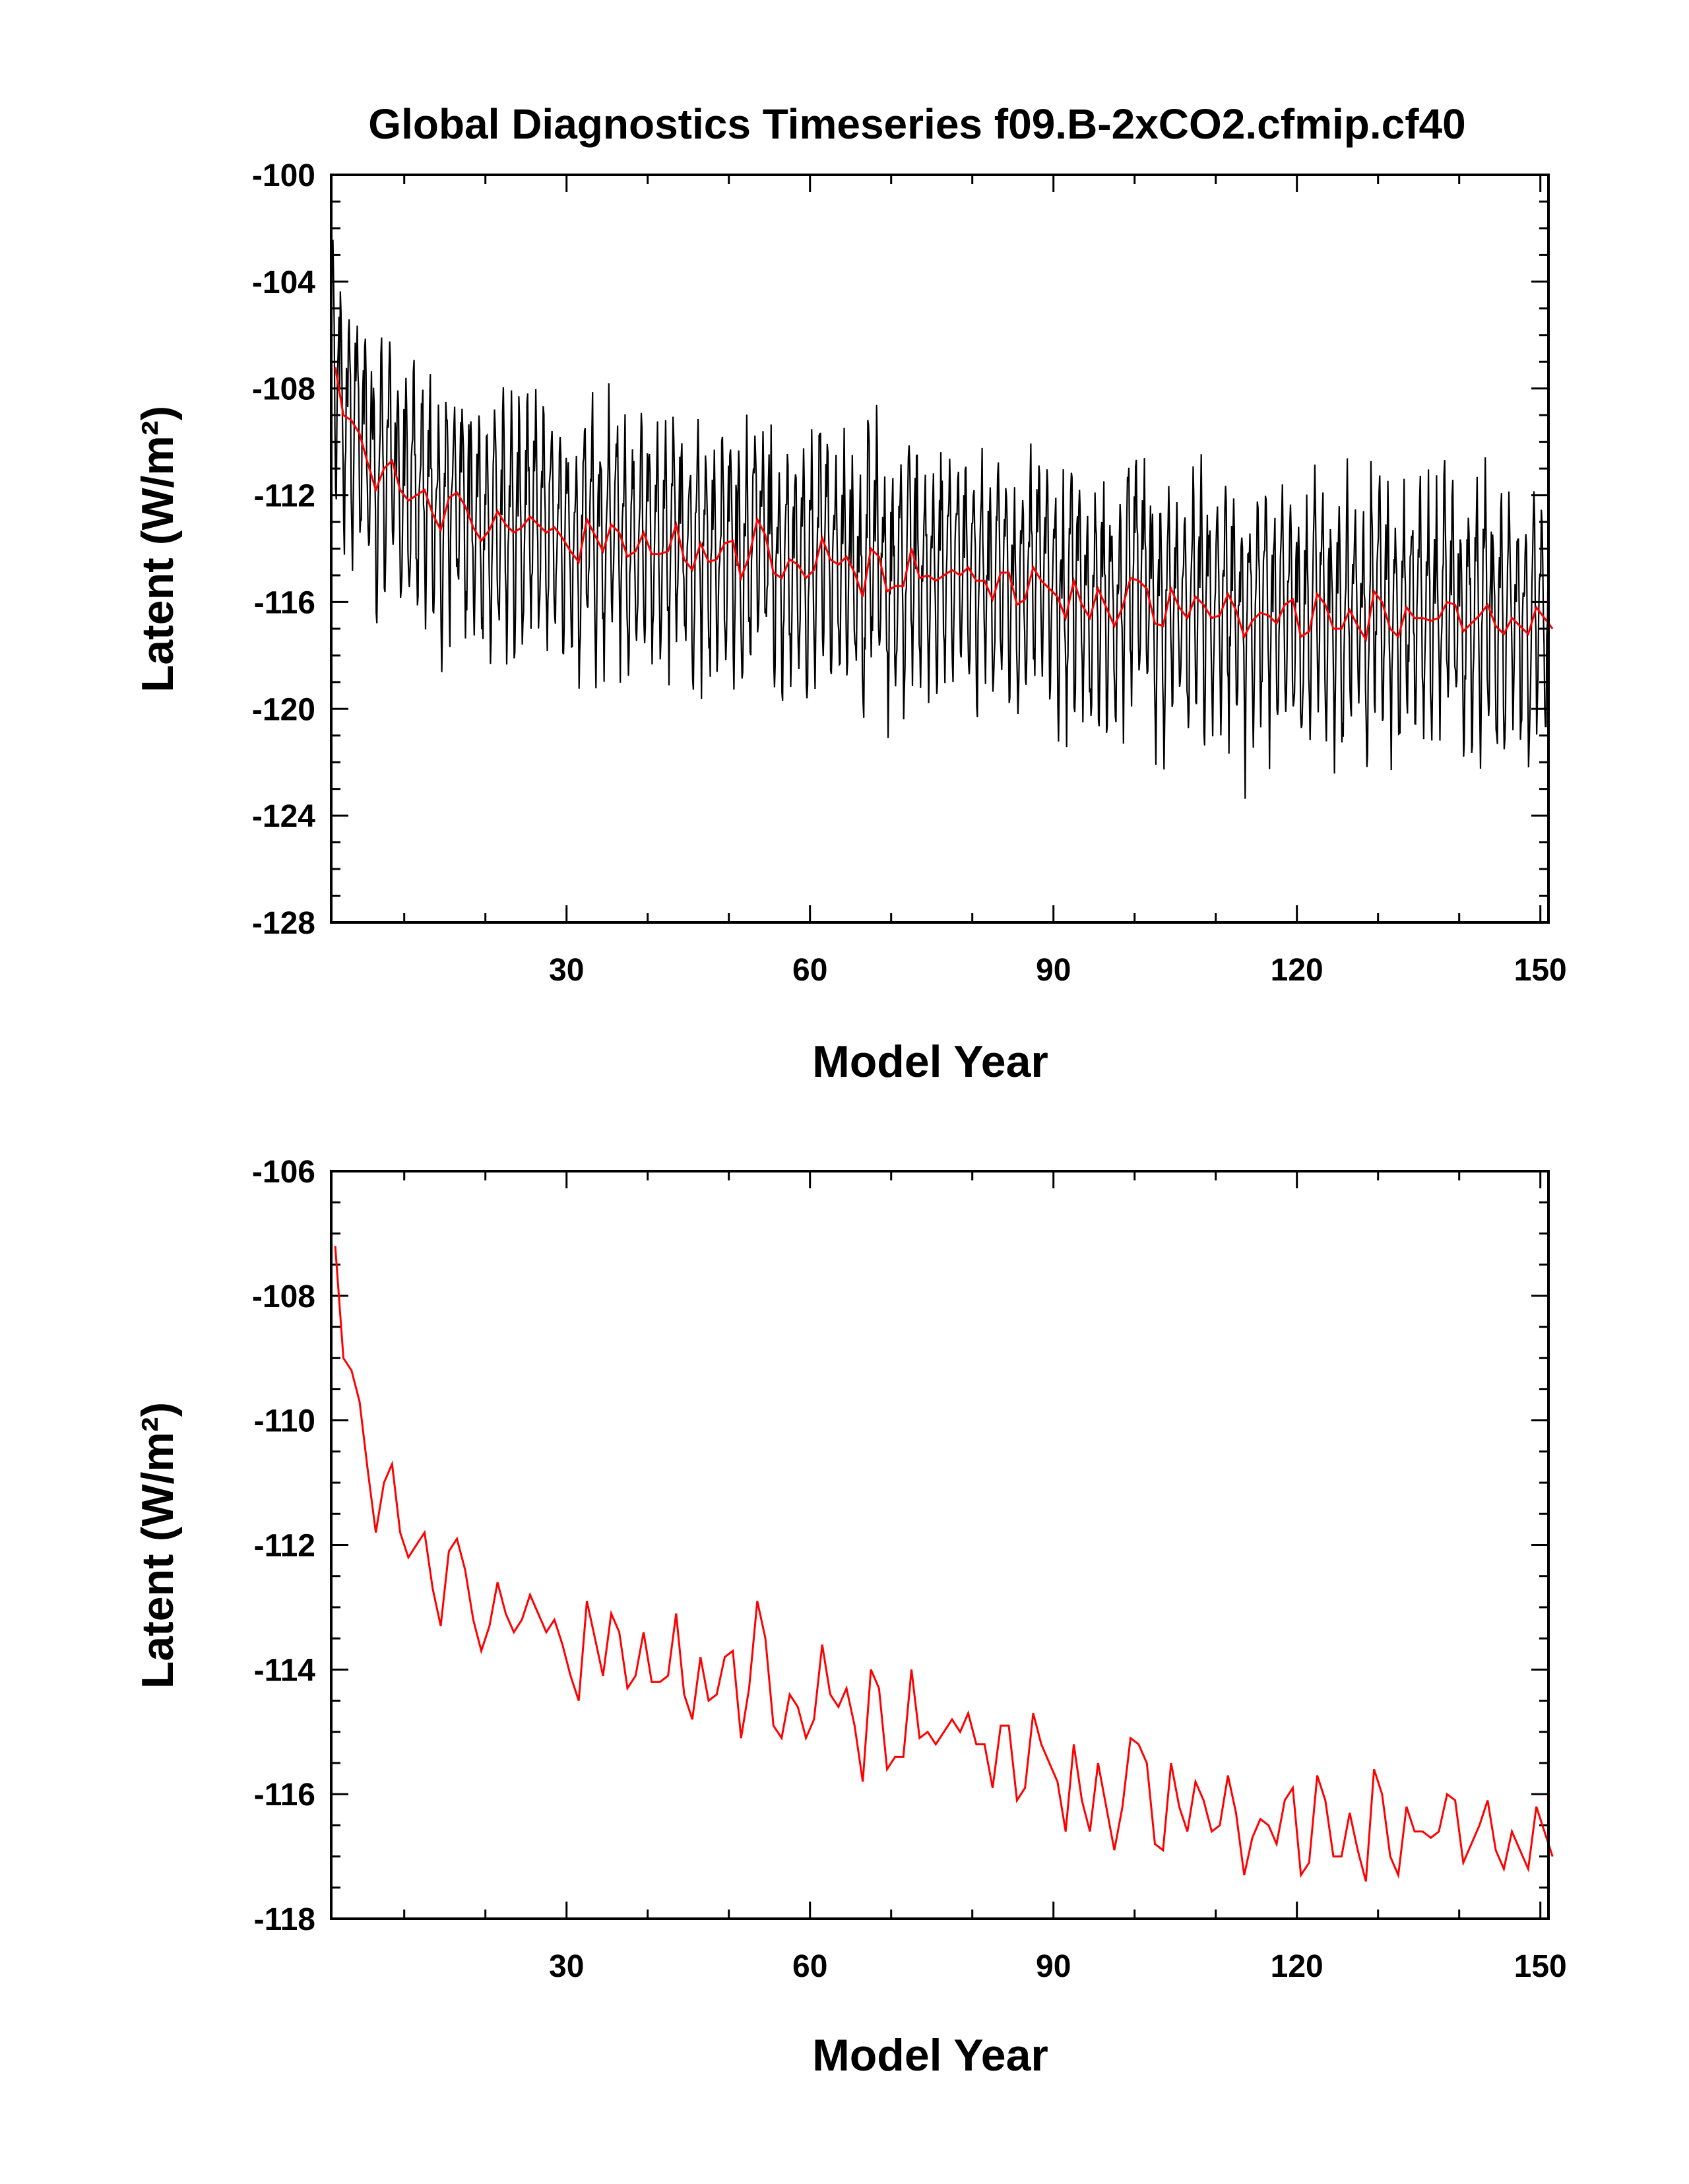 The height and width of the screenshot is (2184, 1689). What do you see at coordinates (283, 816) in the screenshot?
I see `y-tick-label: -124` at bounding box center [283, 816].